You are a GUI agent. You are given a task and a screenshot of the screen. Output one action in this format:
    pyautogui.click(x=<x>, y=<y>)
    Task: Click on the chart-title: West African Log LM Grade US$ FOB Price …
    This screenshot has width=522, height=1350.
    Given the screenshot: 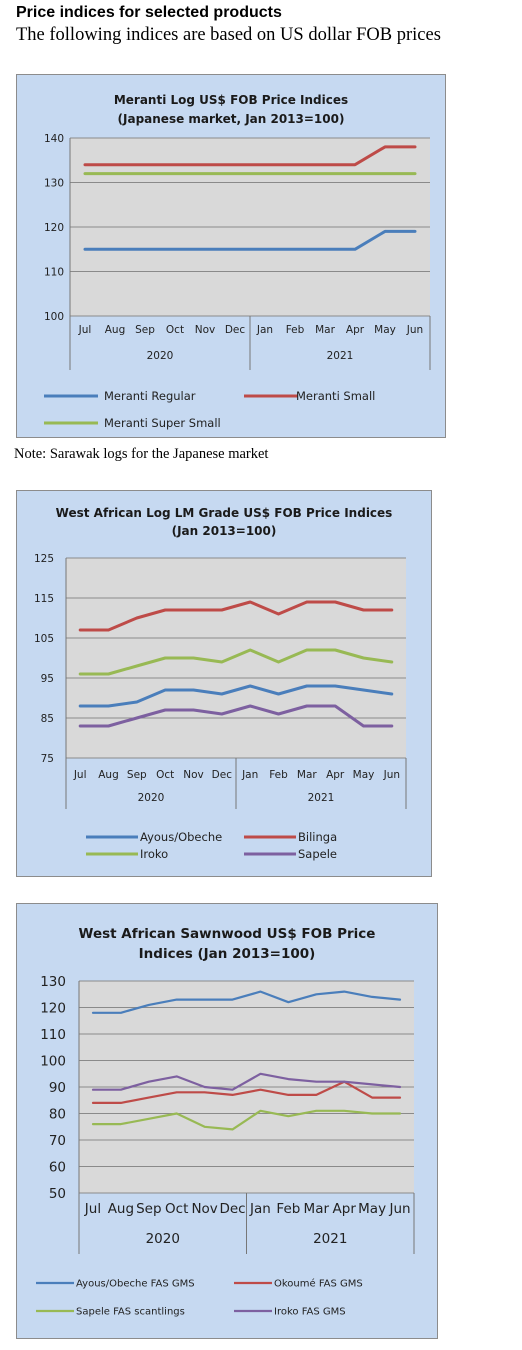 What is the action you would take?
    pyautogui.click(x=224, y=513)
    